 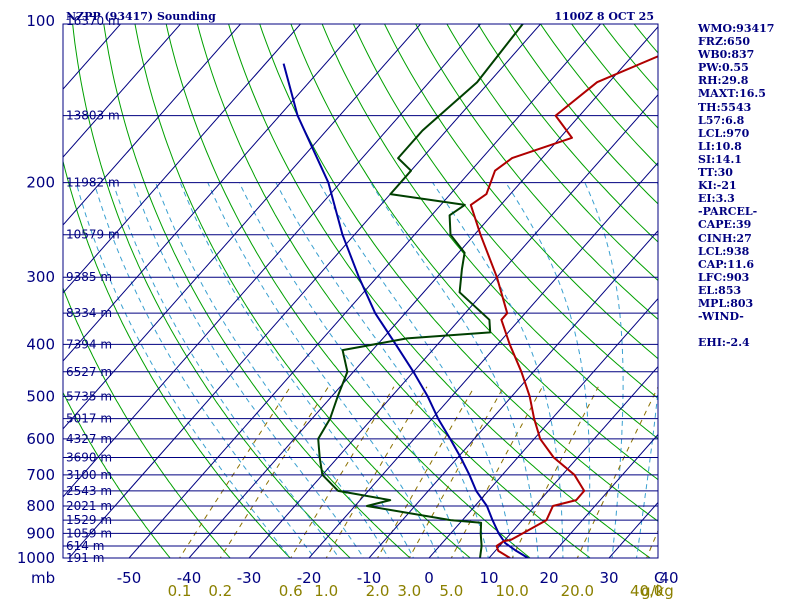 What do you see at coordinates (748, 329) in the screenshot?
I see `index-entry` at bounding box center [748, 329].